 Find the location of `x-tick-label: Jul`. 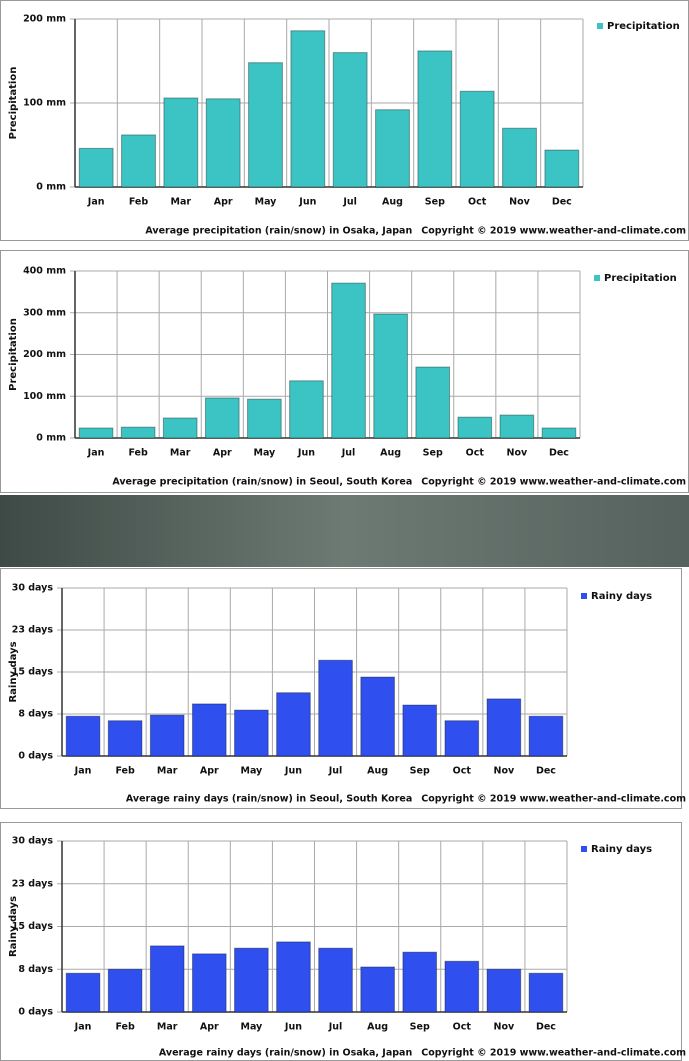

x-tick-label: Jul is located at coordinates (335, 771).